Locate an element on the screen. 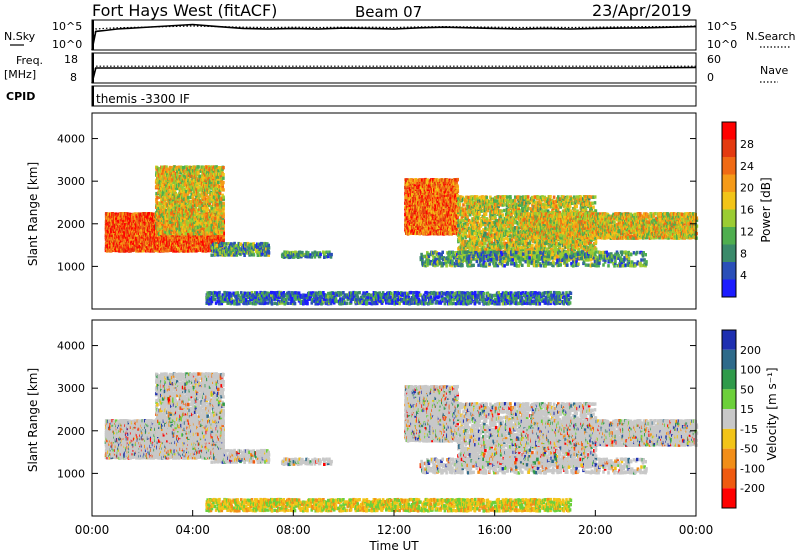 The image size is (800, 558). freq-left-label-2: [MHz] is located at coordinates (20, 74).